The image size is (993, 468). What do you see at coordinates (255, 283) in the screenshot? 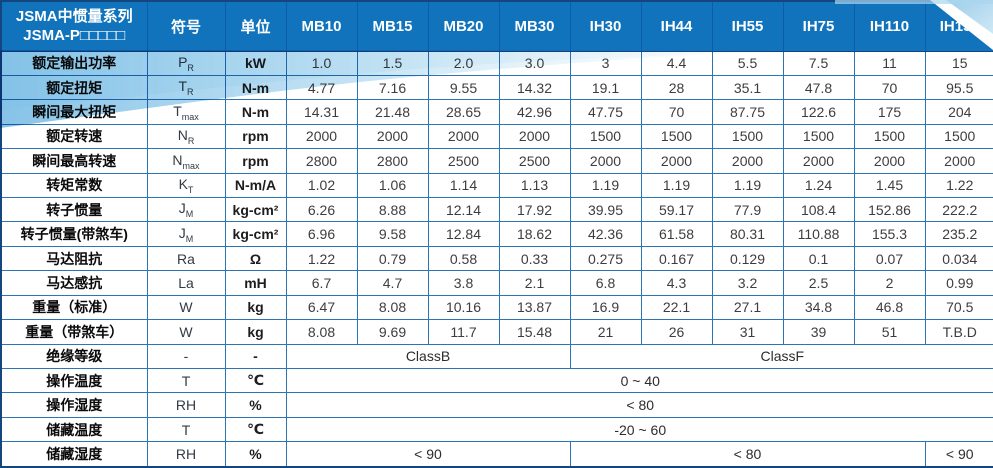
I see `row-unit: mH` at bounding box center [255, 283].